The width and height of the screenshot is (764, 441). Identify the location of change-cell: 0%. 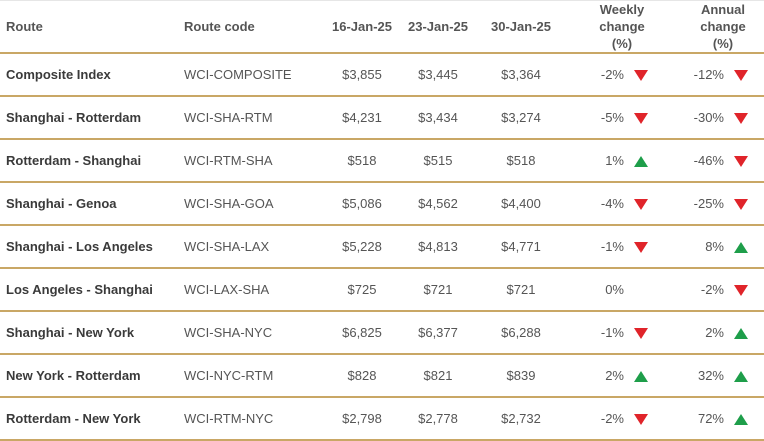
(618, 290).